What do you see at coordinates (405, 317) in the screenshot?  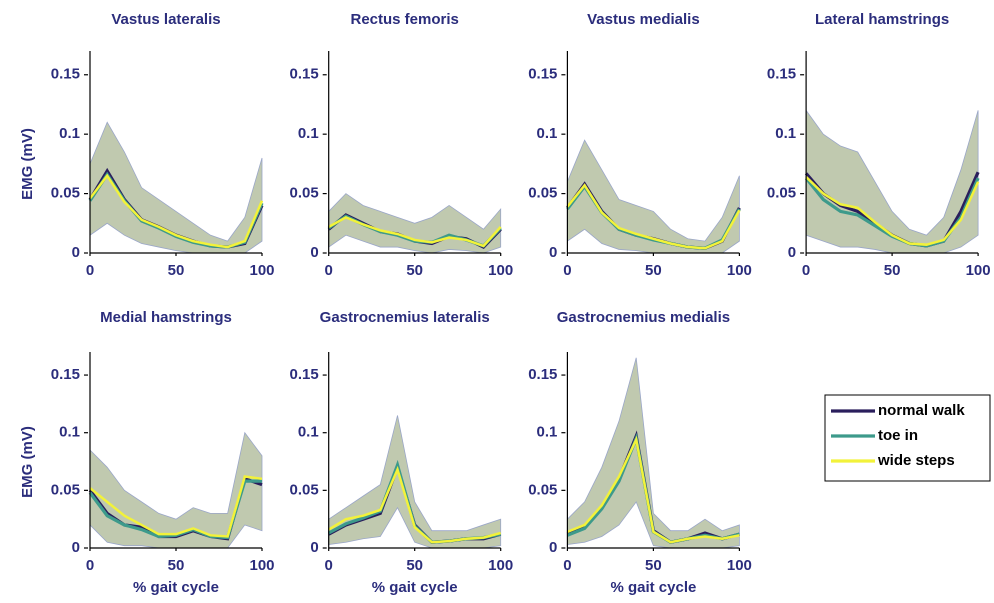 I see `panel-title: Gastrocnemius lateralis` at bounding box center [405, 317].